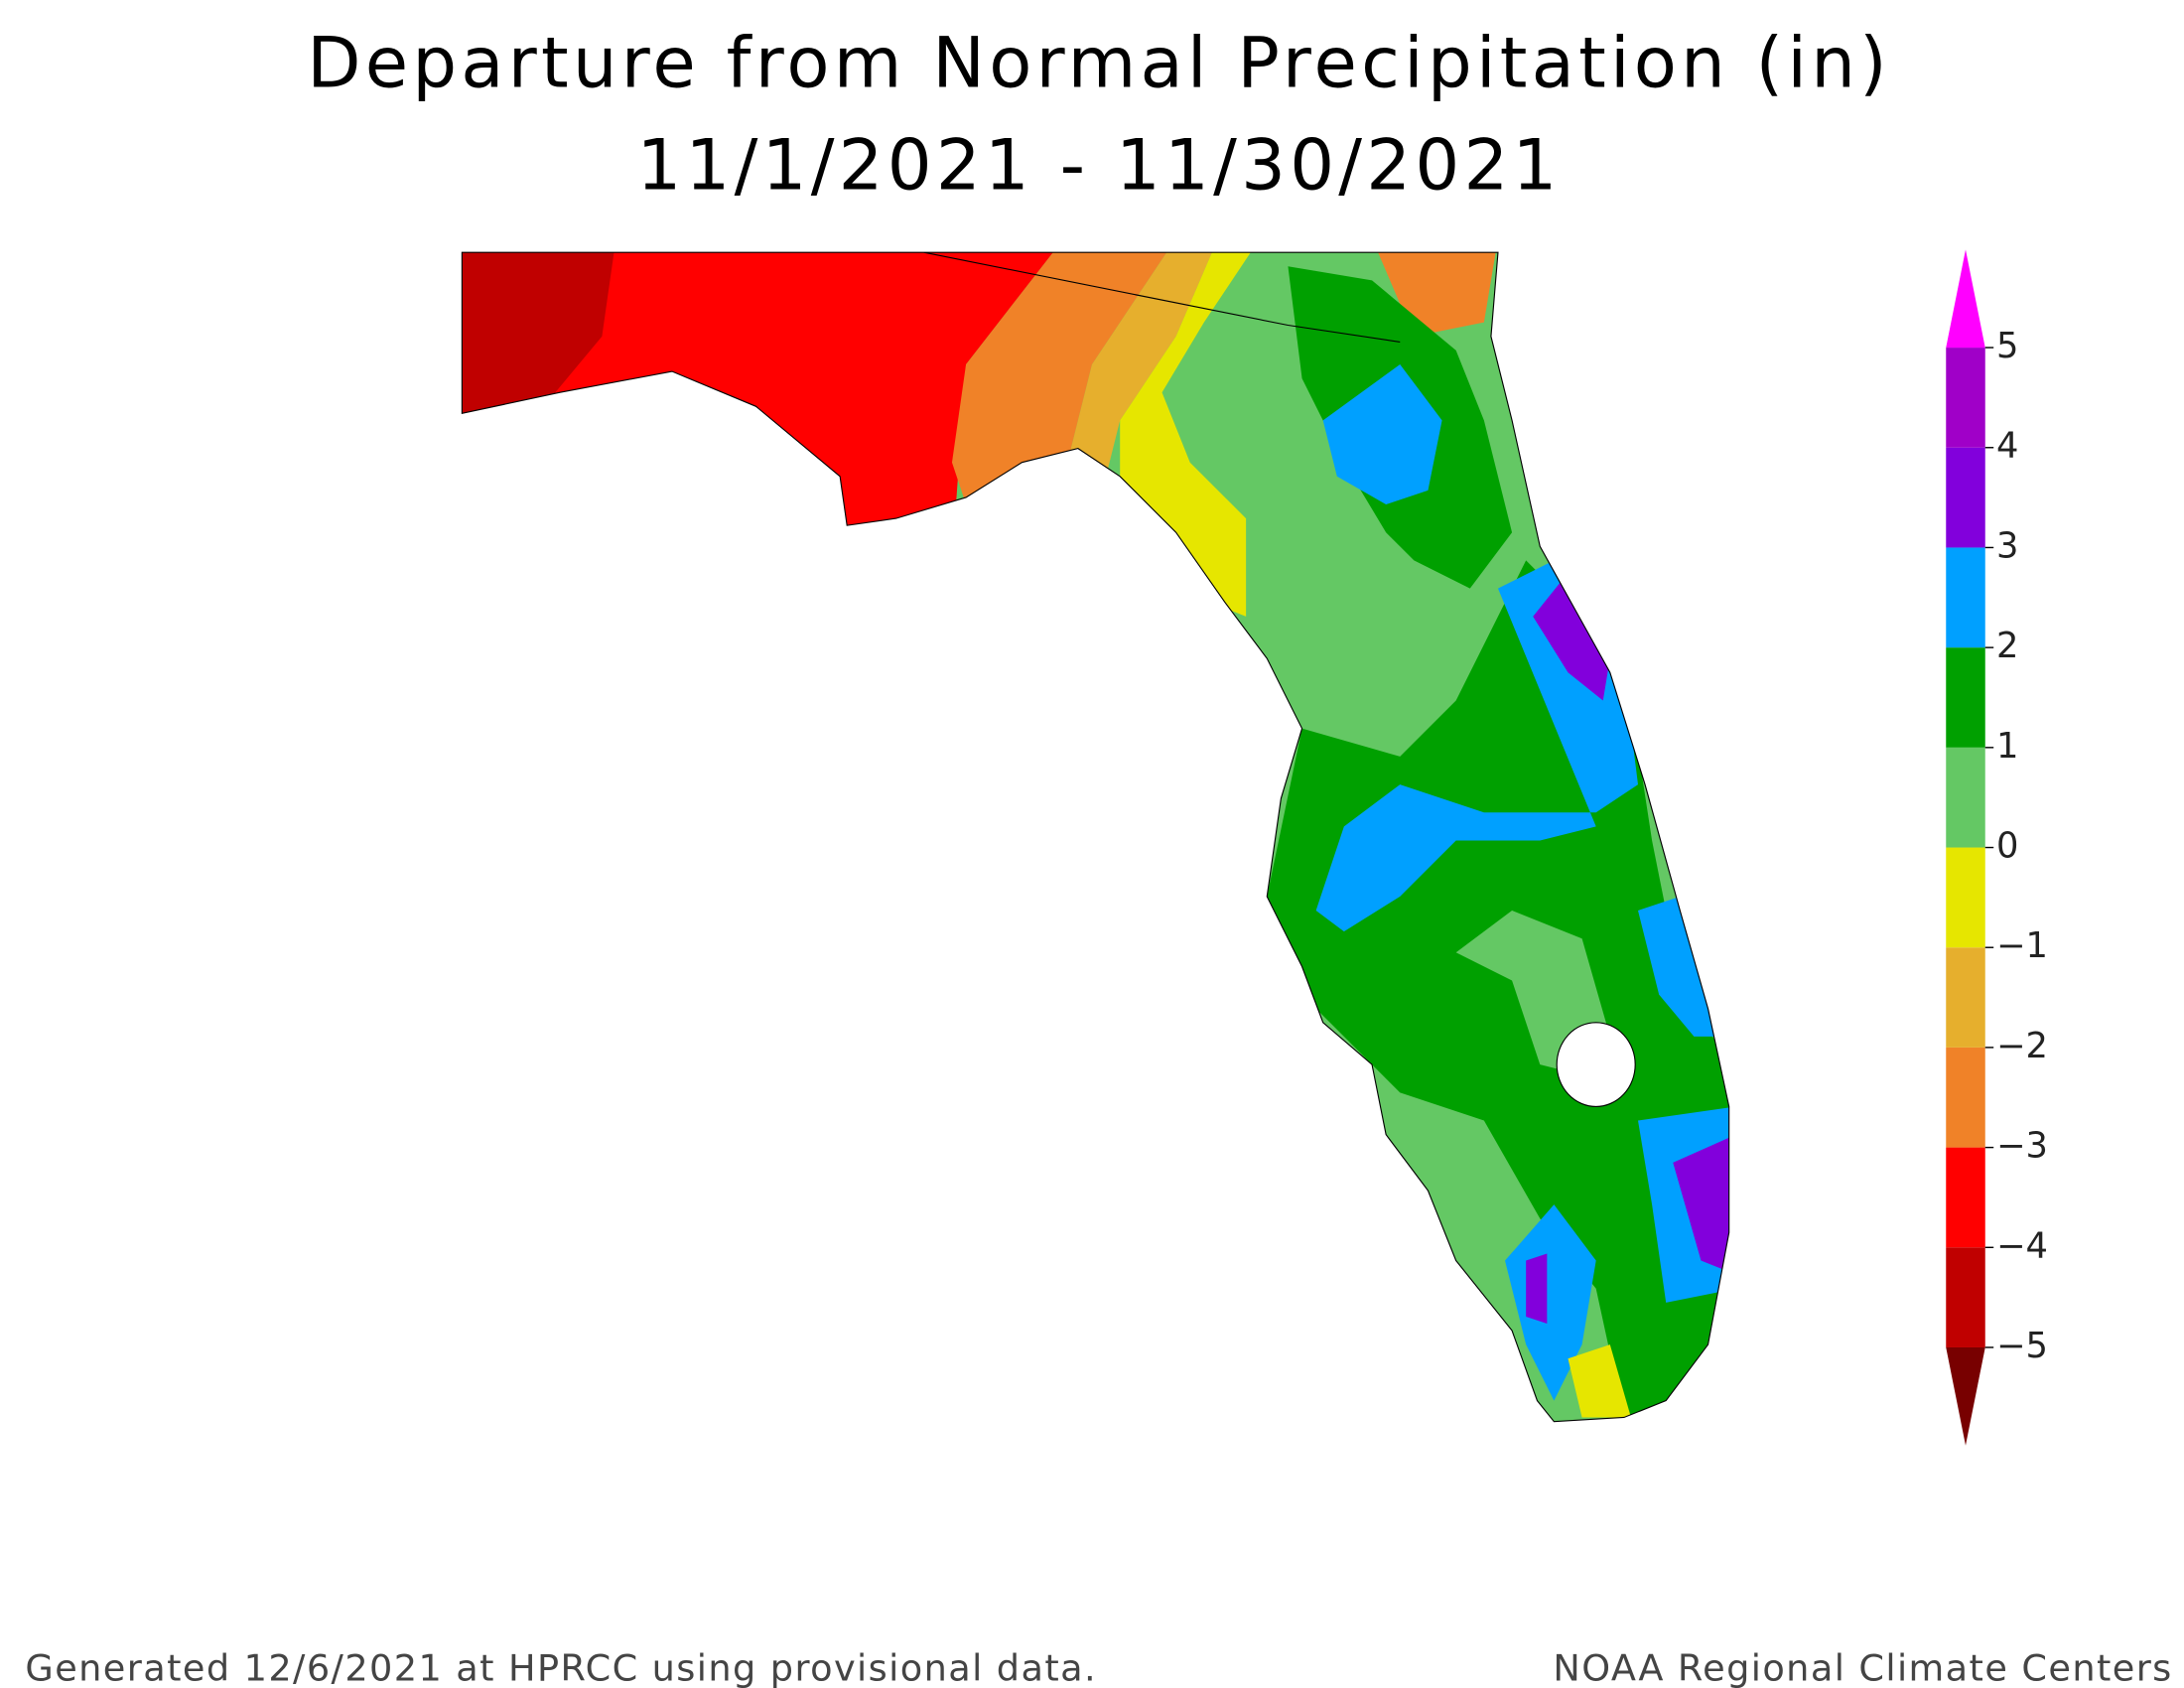 The image size is (2184, 1688). Describe the element at coordinates (2007, 346) in the screenshot. I see `colorbar-tick-label: 5` at that location.